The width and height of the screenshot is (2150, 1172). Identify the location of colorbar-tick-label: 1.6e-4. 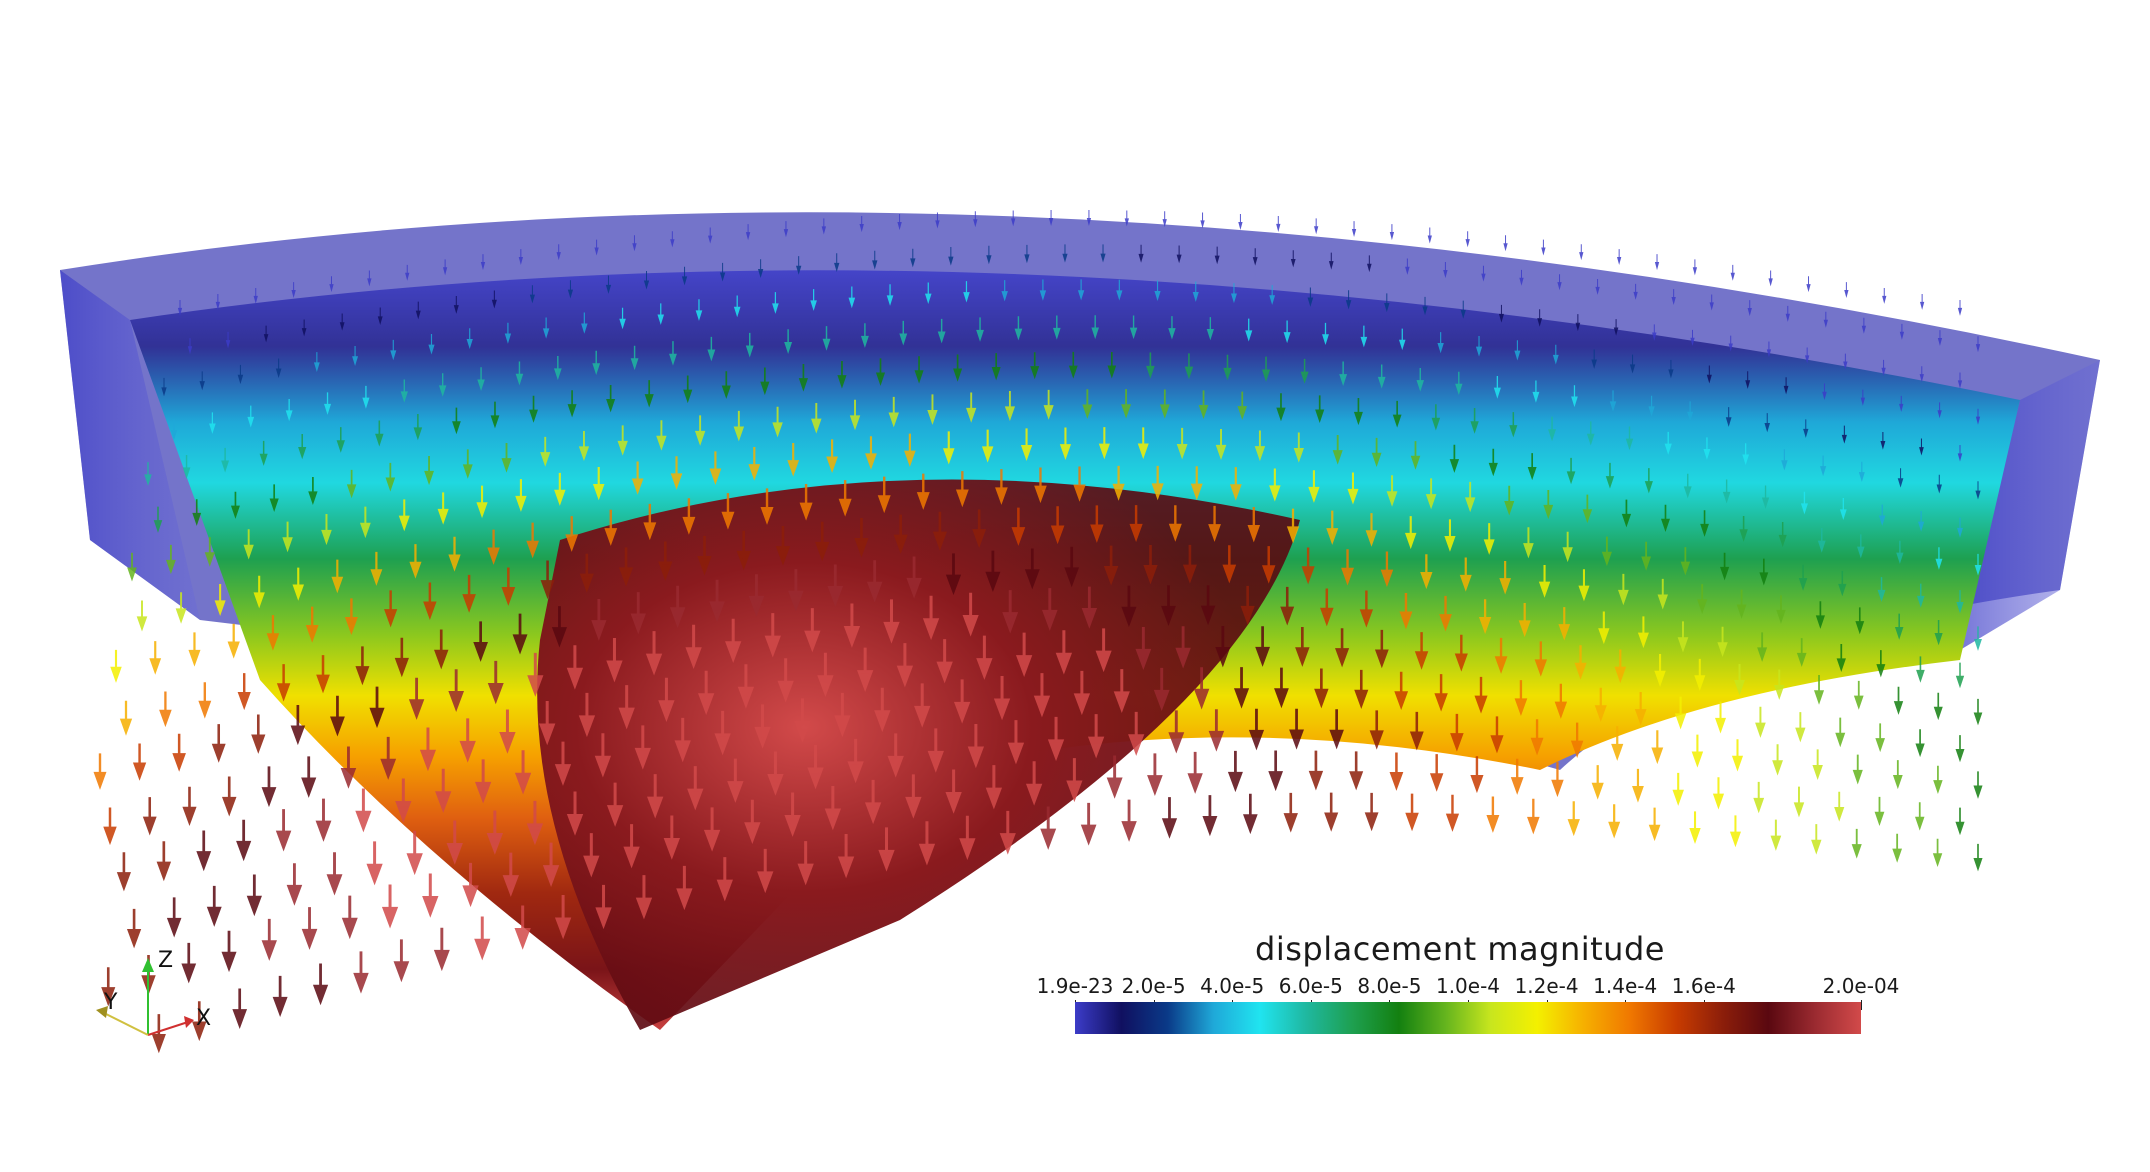
(1703, 986).